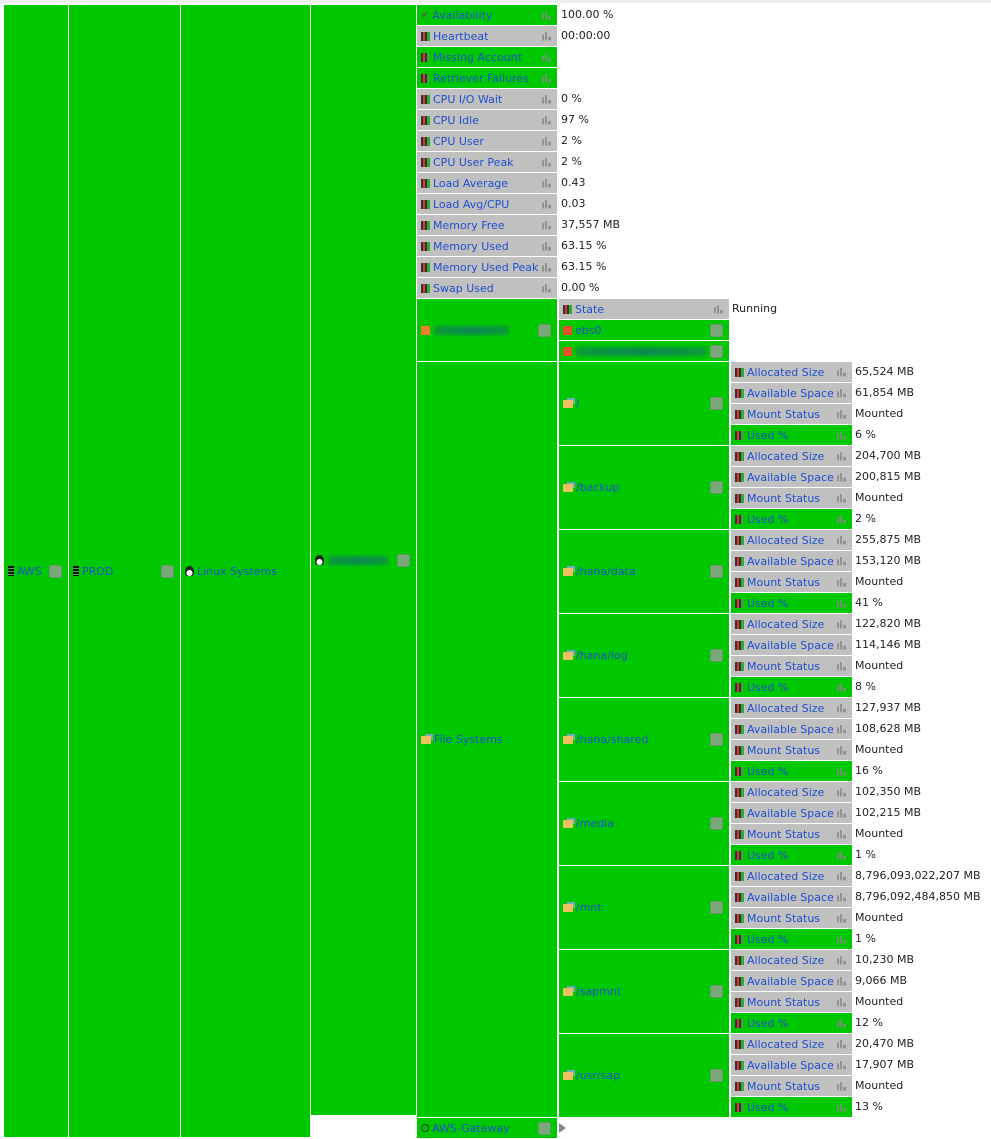  Describe the element at coordinates (612, 739) in the screenshot. I see `node-label: /hana/shared` at that location.